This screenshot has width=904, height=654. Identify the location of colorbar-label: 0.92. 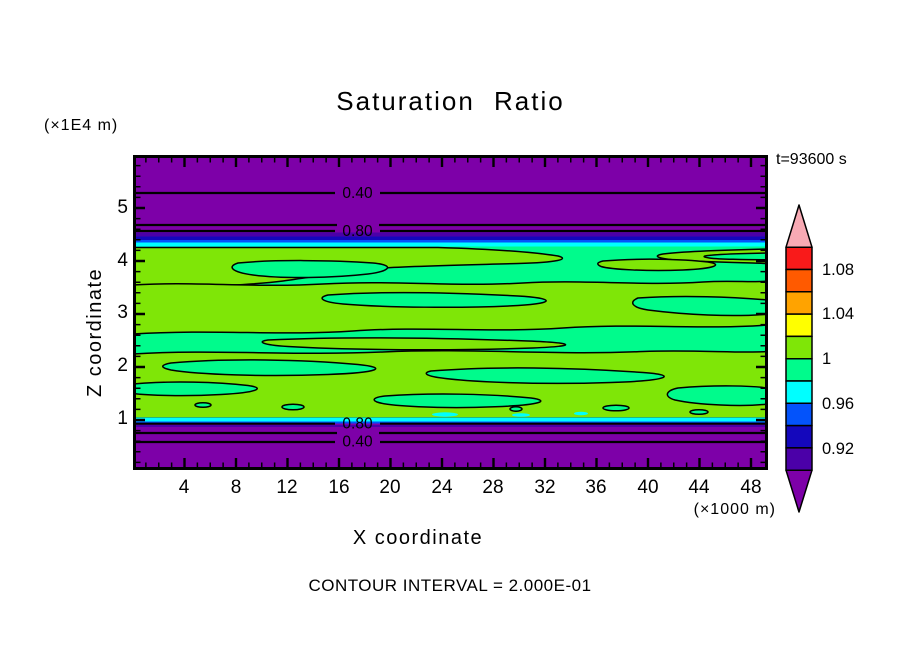
(838, 449).